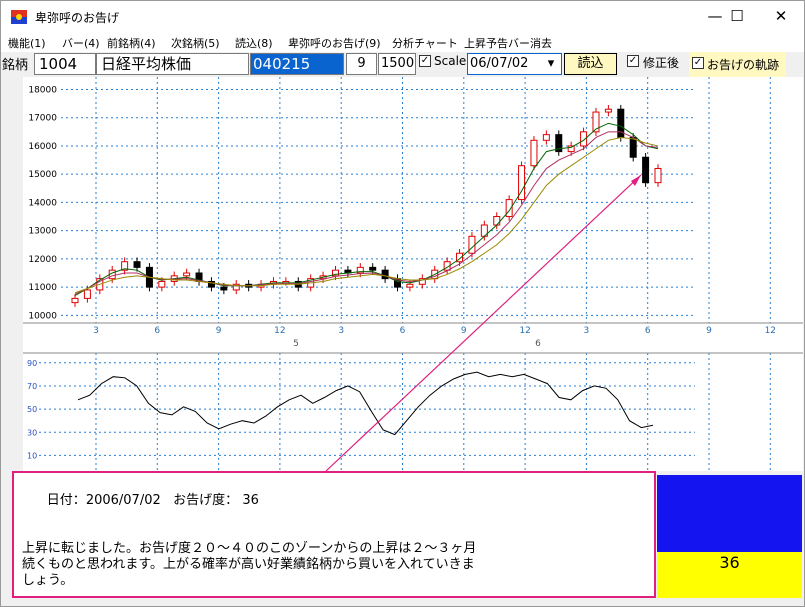 Image resolution: width=805 pixels, height=607 pixels. I want to click on corrected-checkbox: ✓, so click(633, 61).